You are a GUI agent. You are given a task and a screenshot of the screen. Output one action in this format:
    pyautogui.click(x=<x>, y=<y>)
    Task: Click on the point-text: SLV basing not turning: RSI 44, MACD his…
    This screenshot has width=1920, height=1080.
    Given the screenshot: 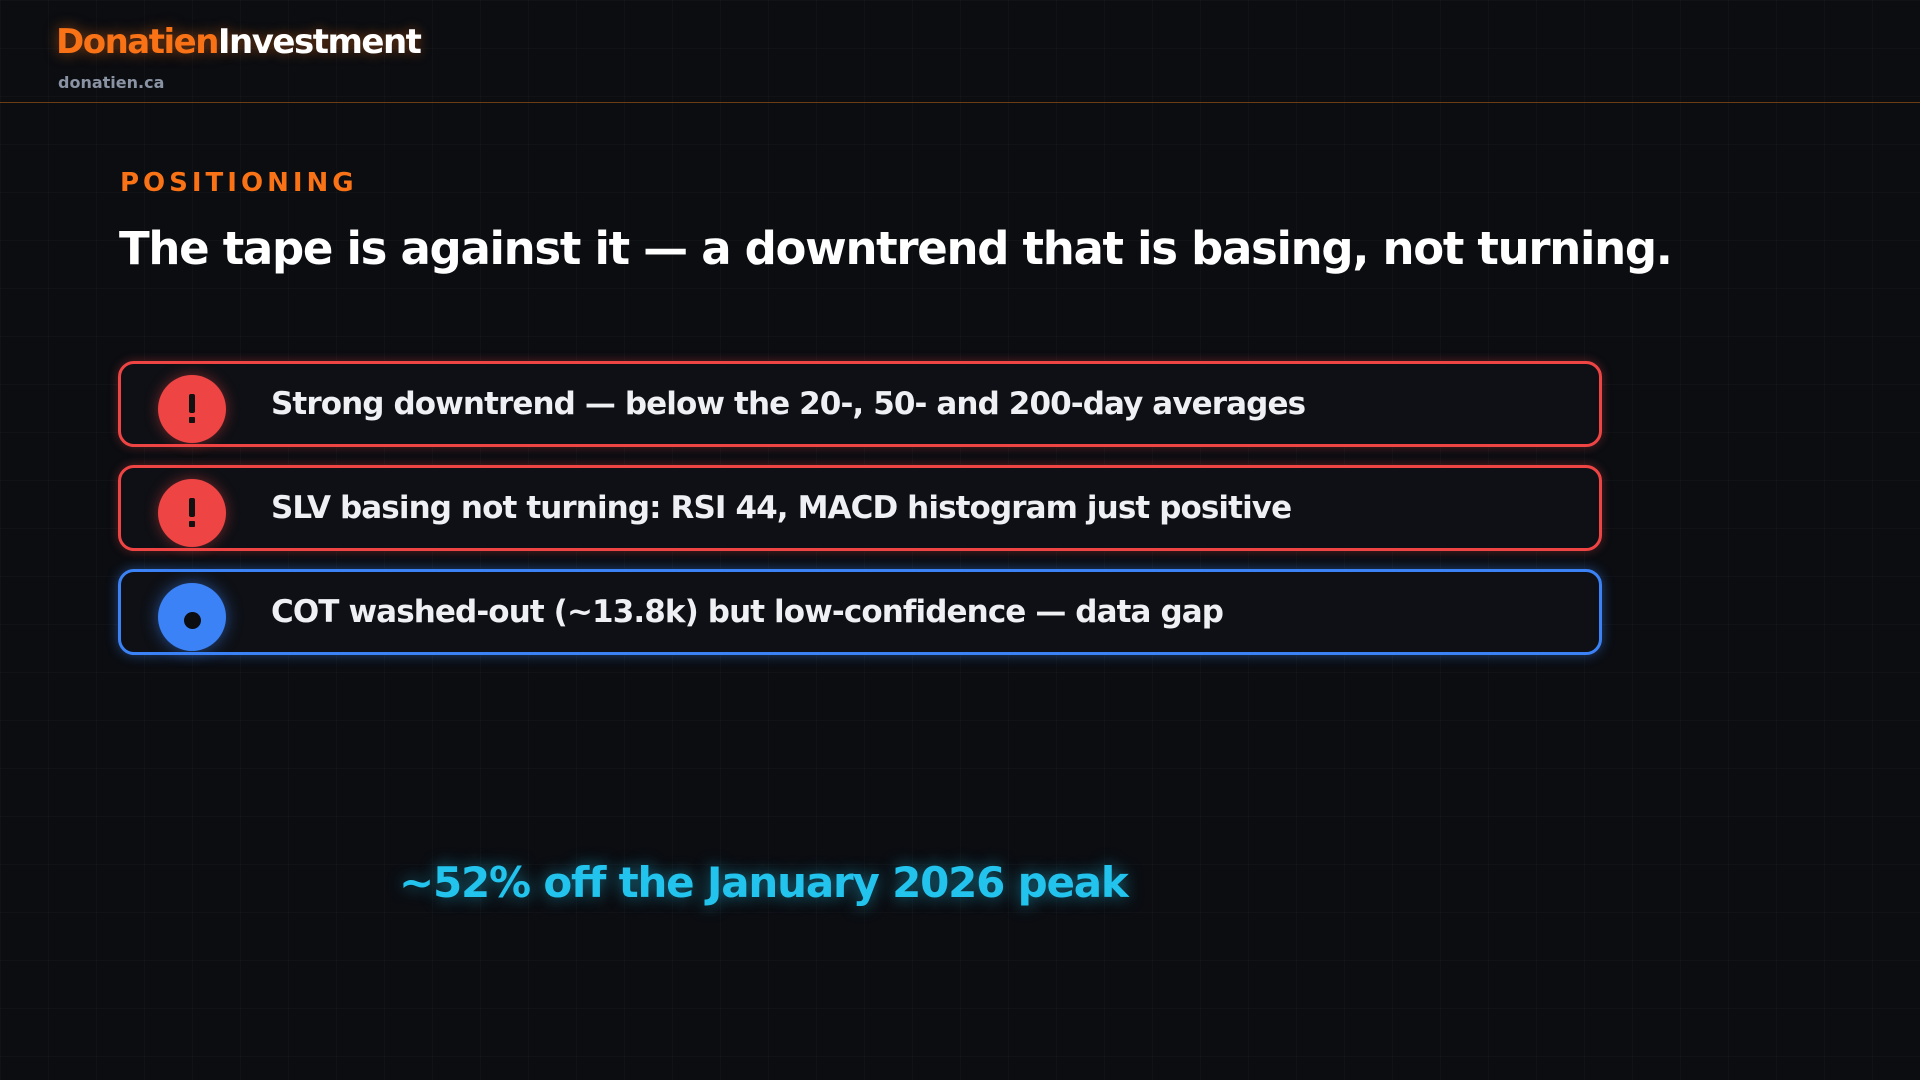 What is the action you would take?
    pyautogui.click(x=781, y=508)
    